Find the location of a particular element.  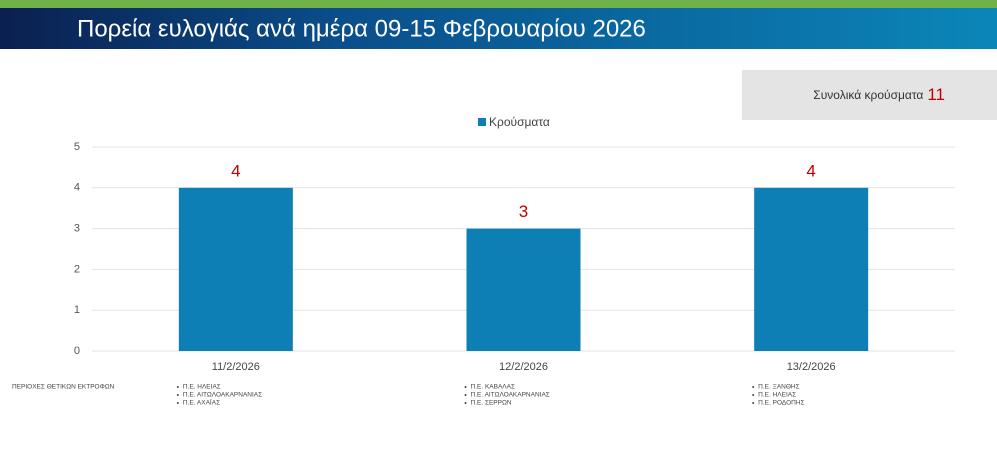

y-tick-label: 1 is located at coordinates (77, 310).